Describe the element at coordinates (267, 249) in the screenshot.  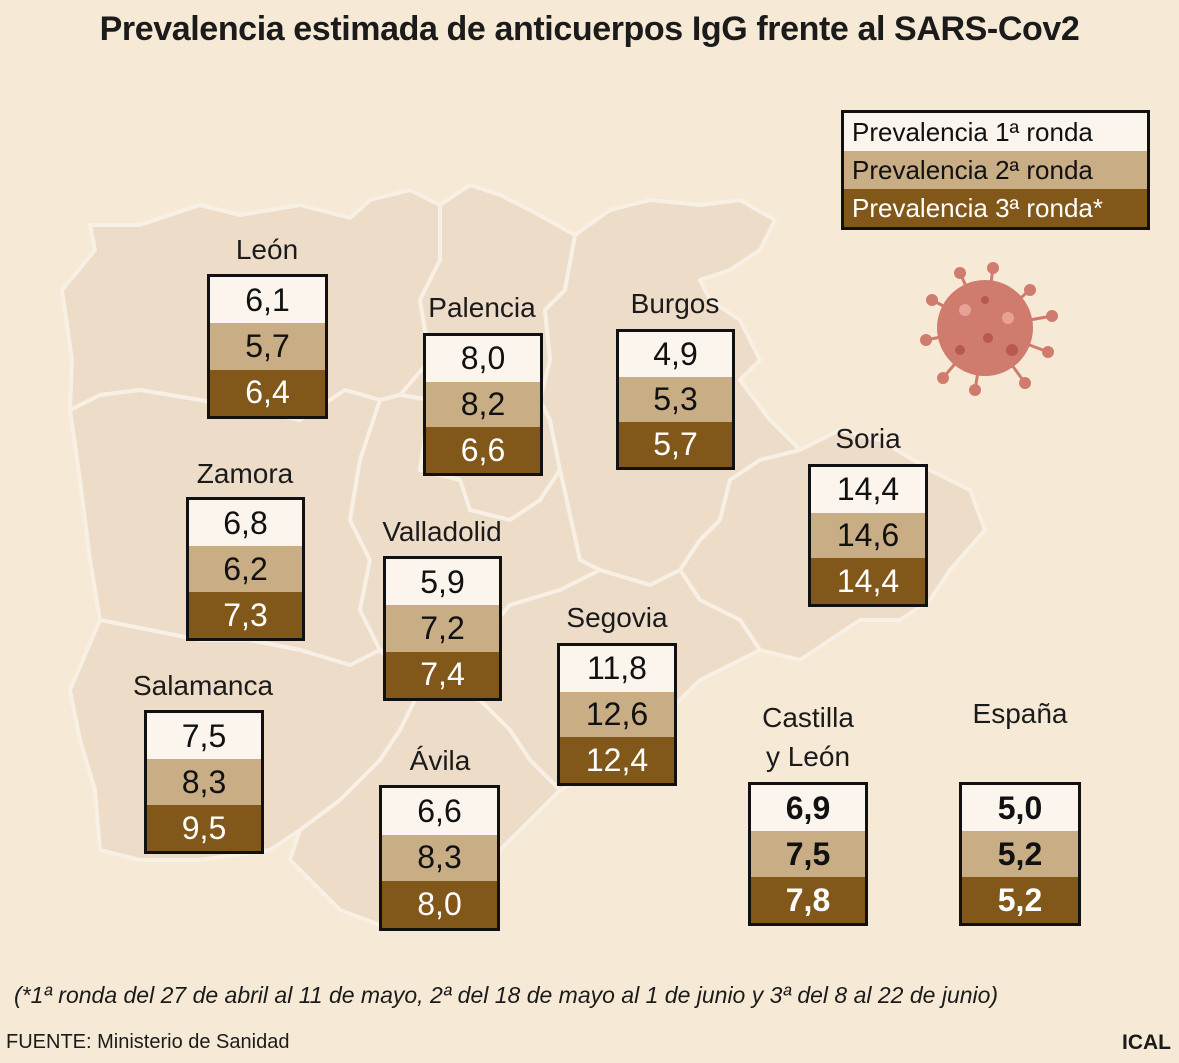
I see `region-name-leon: León` at that location.